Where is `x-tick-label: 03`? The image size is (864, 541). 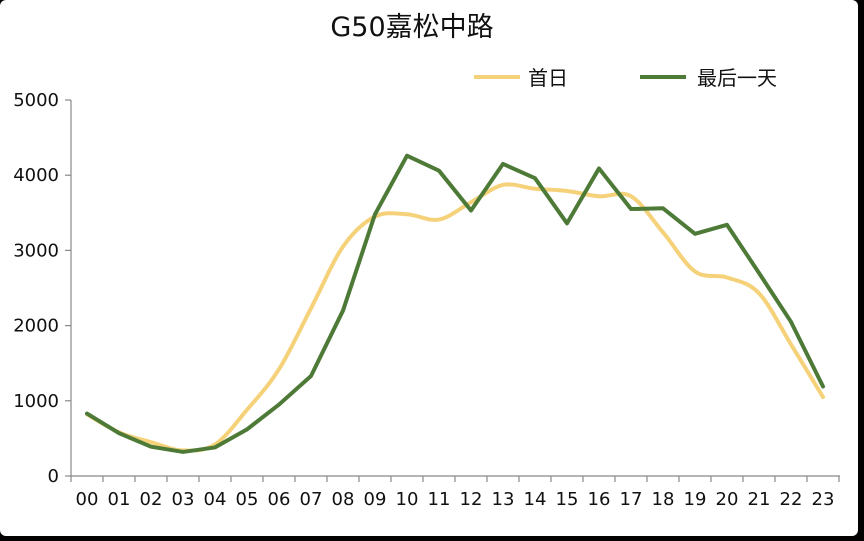 x-tick-label: 03 is located at coordinates (183, 499).